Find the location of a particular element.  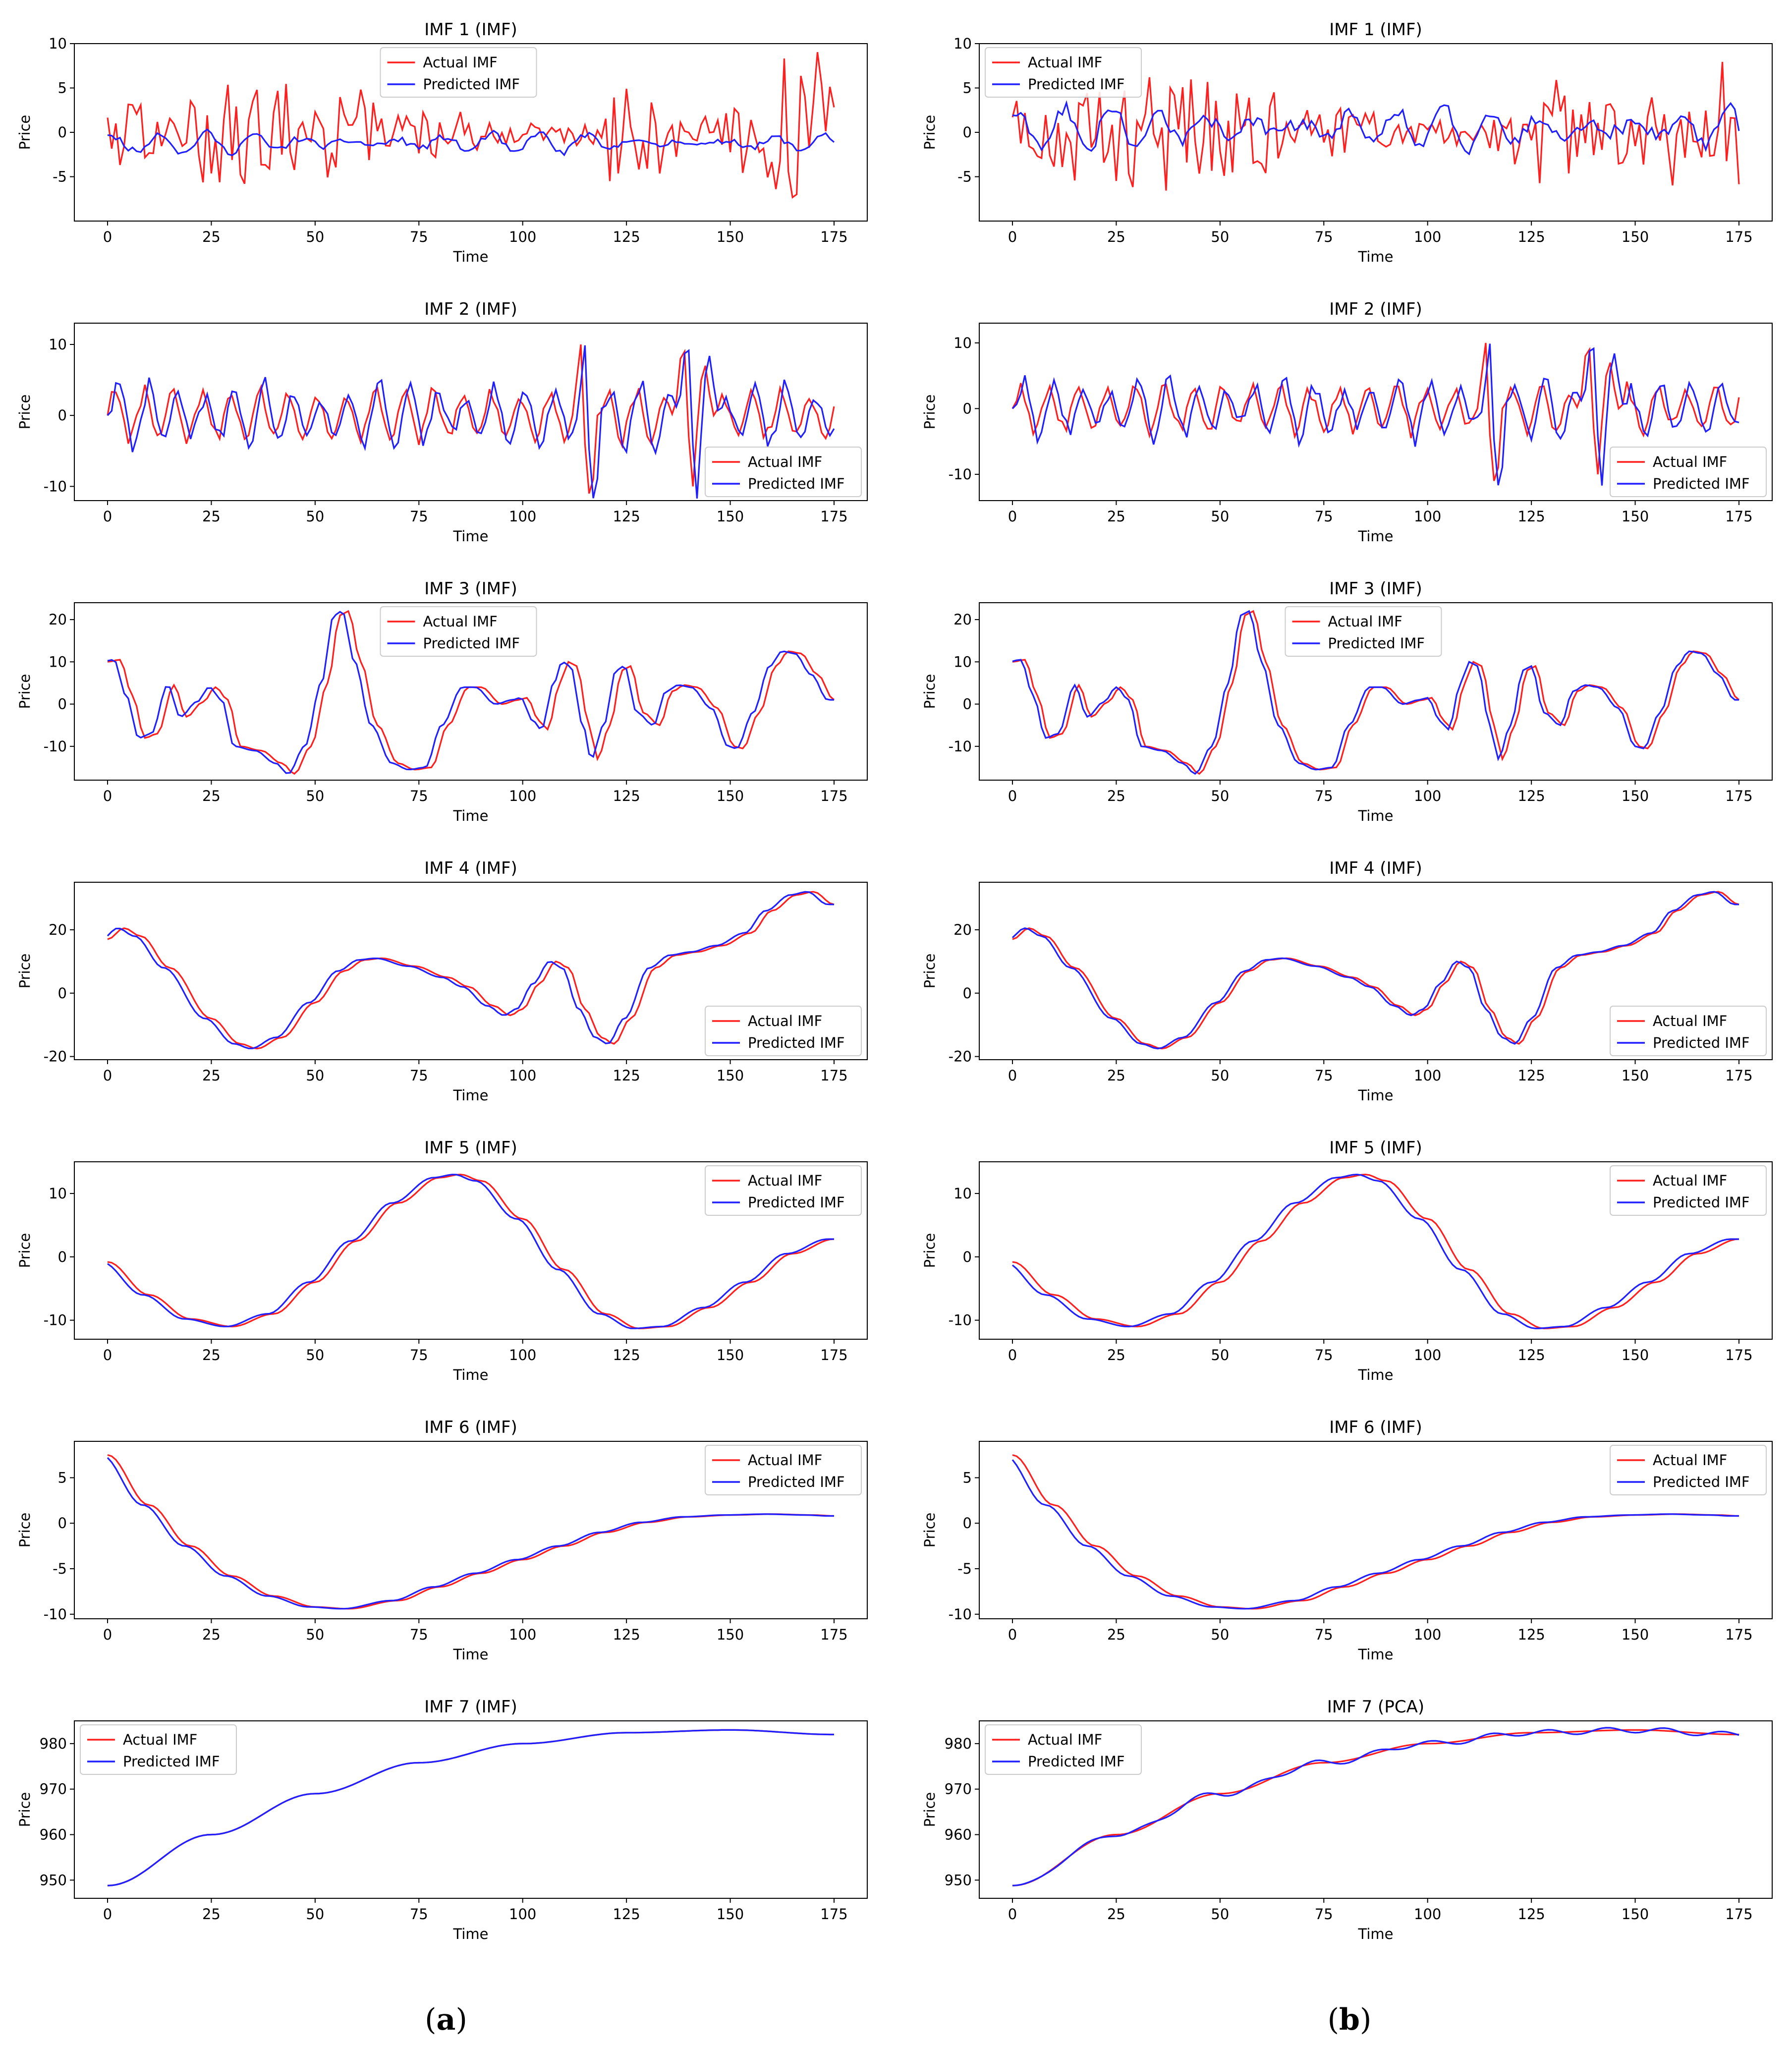

panel-label-a-letter: a is located at coordinates (446, 2019).